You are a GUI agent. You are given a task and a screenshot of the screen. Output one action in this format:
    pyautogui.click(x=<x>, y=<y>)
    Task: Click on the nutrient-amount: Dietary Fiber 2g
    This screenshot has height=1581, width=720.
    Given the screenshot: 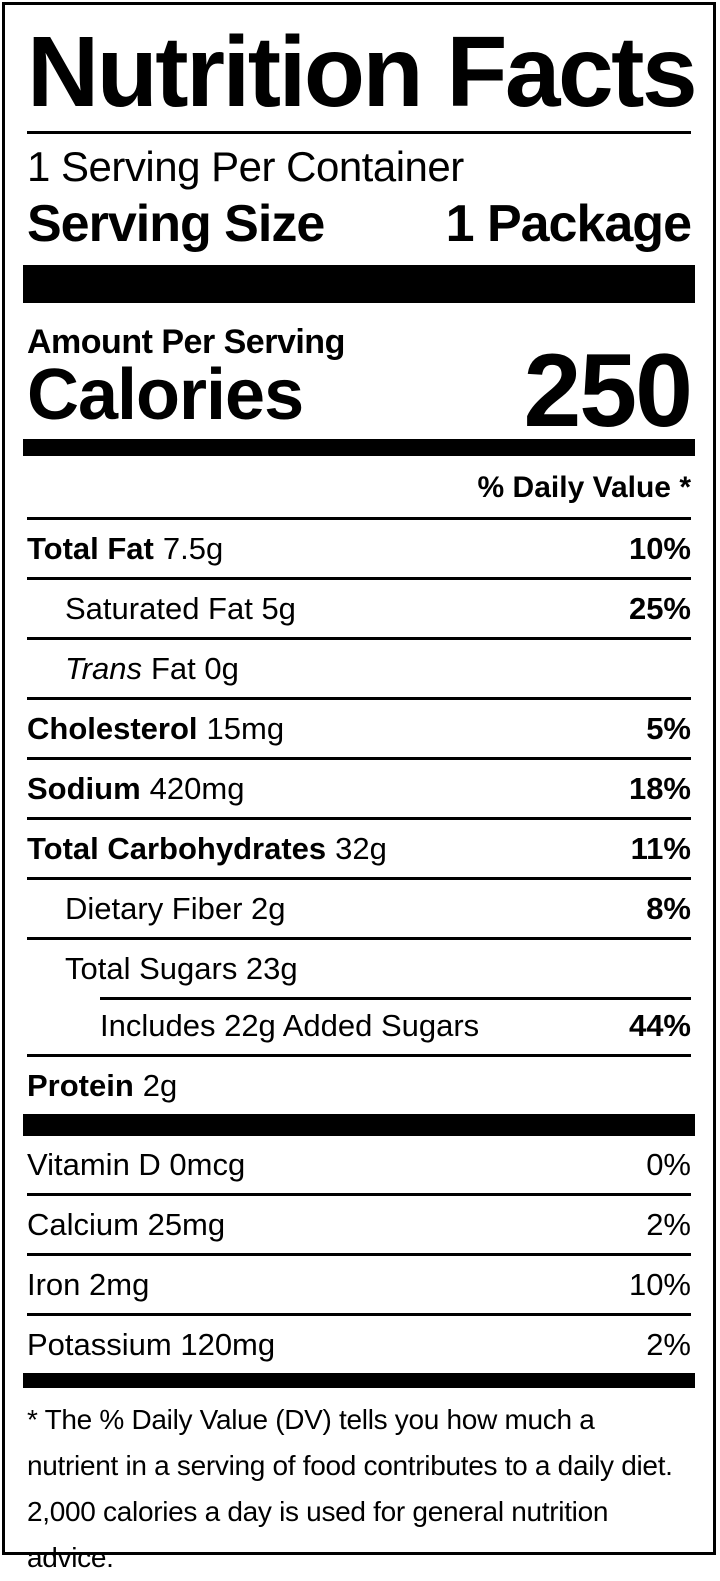 What is the action you would take?
    pyautogui.click(x=175, y=908)
    